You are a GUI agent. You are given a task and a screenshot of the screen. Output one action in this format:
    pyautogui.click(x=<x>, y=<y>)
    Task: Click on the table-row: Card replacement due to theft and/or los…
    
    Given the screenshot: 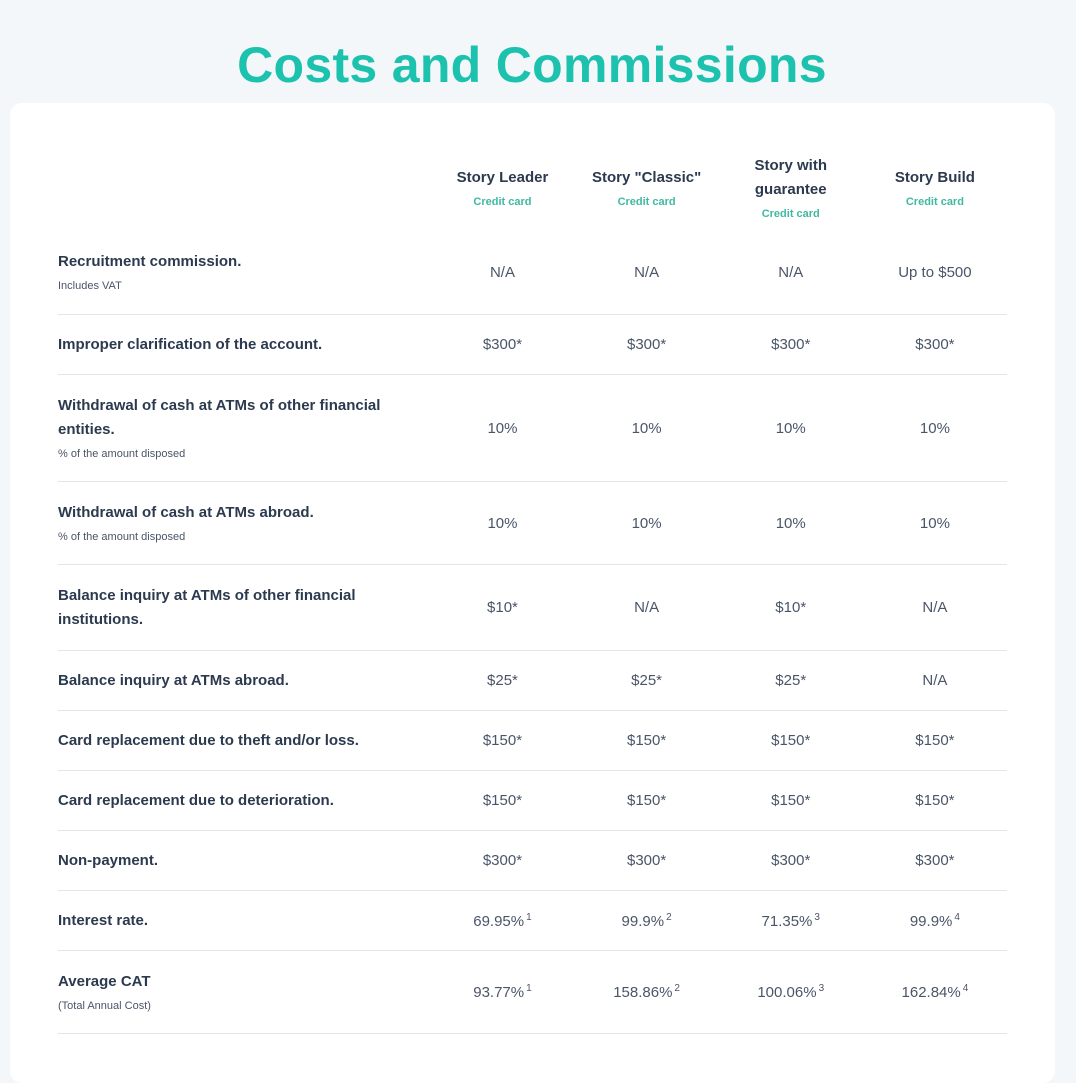 What is the action you would take?
    pyautogui.click(x=532, y=740)
    